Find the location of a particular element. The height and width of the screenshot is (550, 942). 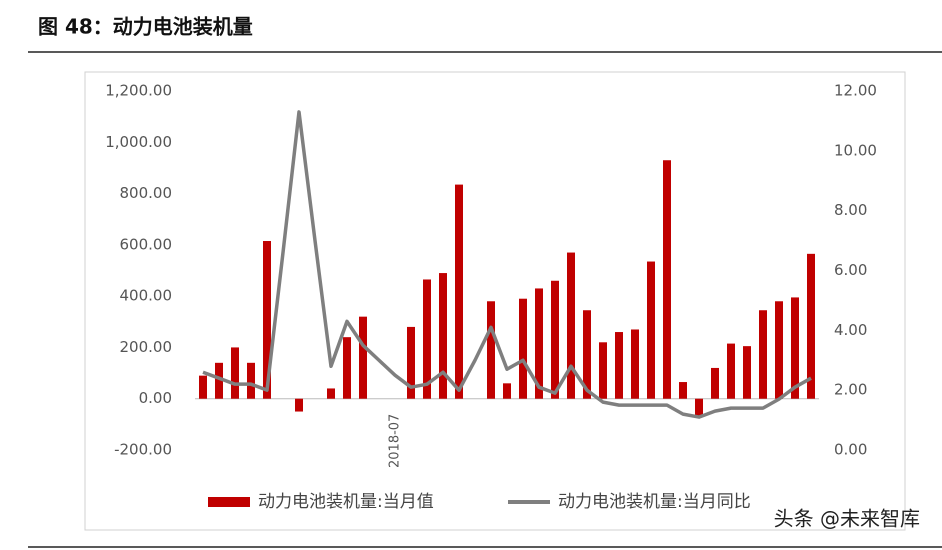

page-title: 图 48：动力电池装机量 is located at coordinates (145, 27).